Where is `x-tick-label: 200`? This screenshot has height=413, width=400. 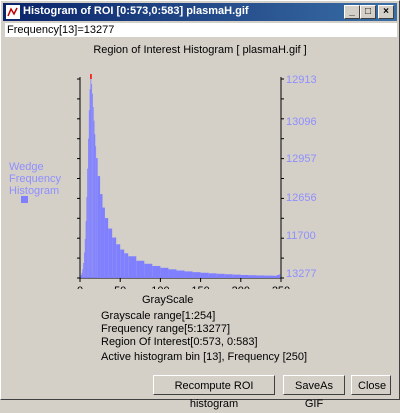 x-tick-label: 200 is located at coordinates (241, 287).